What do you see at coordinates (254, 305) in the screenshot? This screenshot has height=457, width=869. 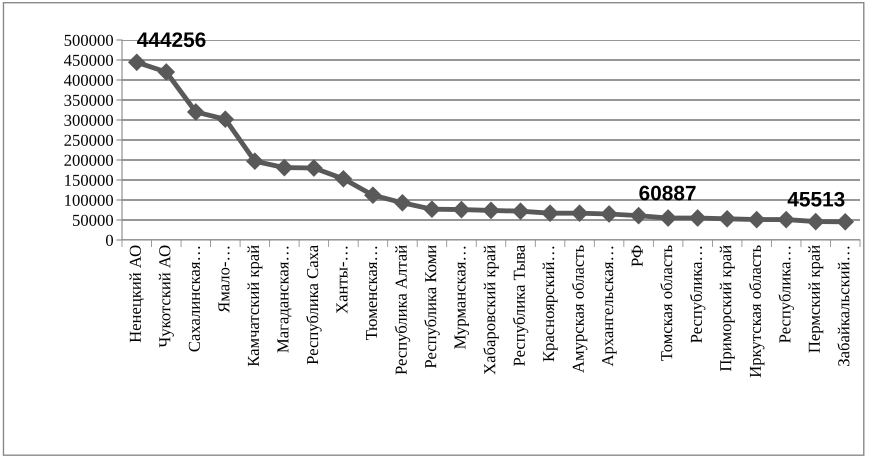 I see `x-tick-label: Камчатский край` at bounding box center [254, 305].